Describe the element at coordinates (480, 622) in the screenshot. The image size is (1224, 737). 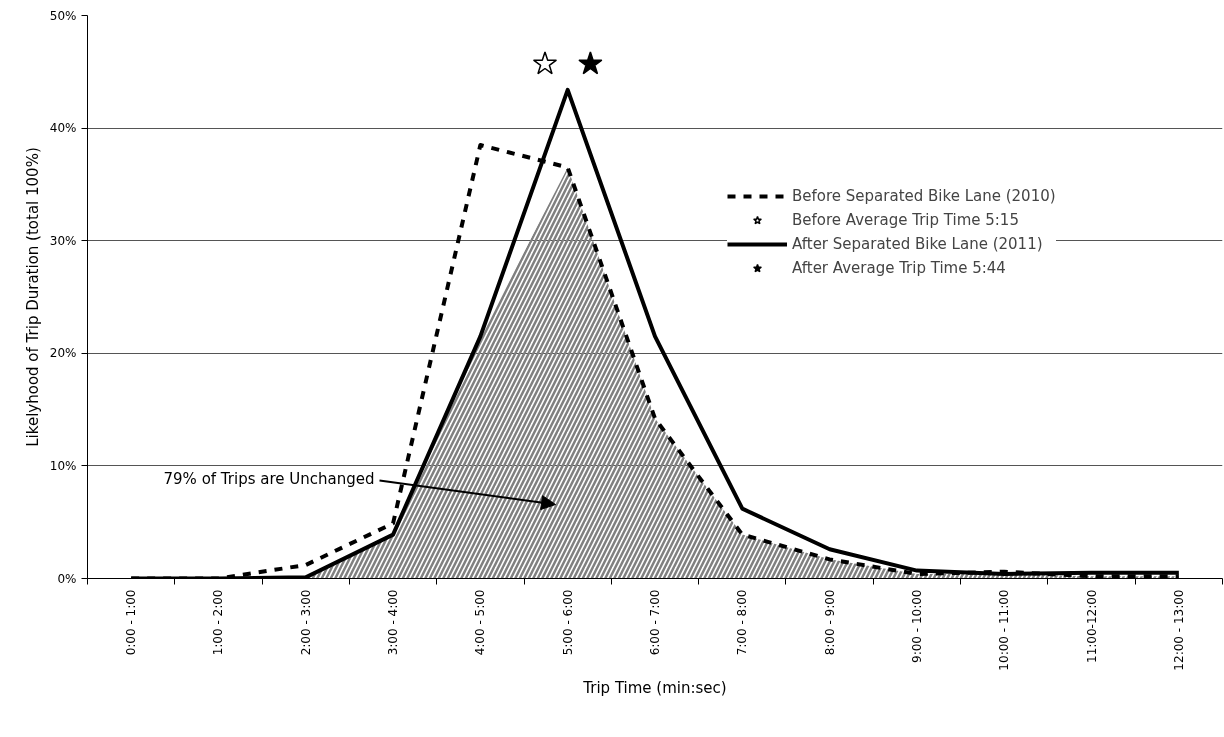
I see `x-tick-label: 4:00 - 5:00` at that location.